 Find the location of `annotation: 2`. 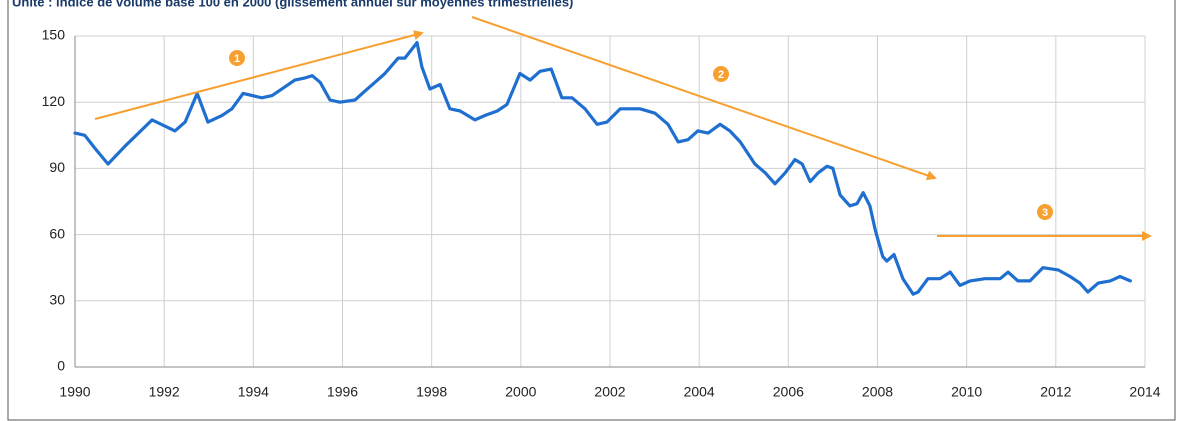

annotation: 2 is located at coordinates (721, 75).